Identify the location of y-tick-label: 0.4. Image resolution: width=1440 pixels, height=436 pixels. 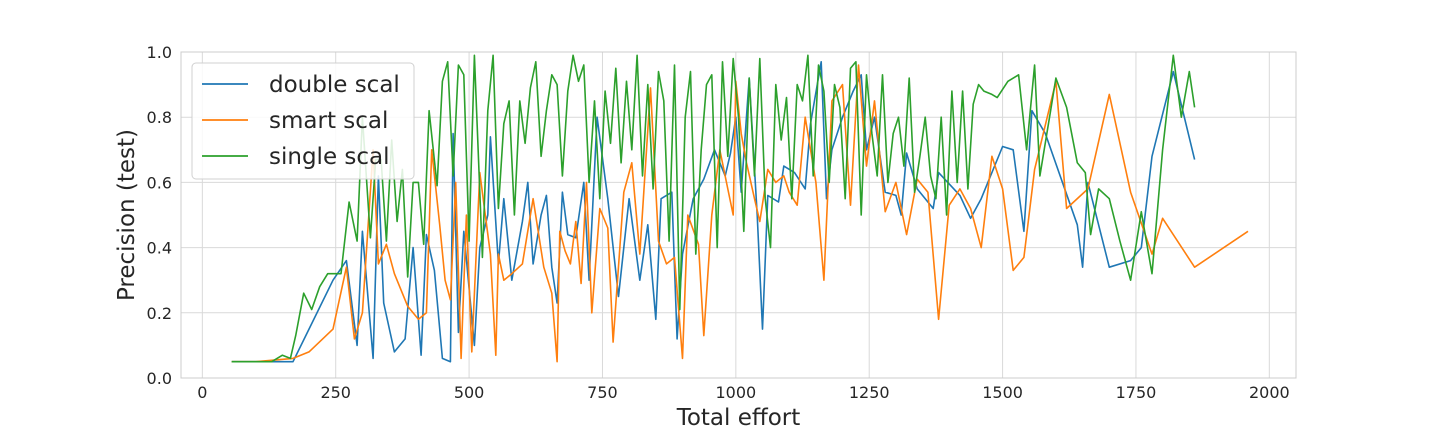
(159, 248).